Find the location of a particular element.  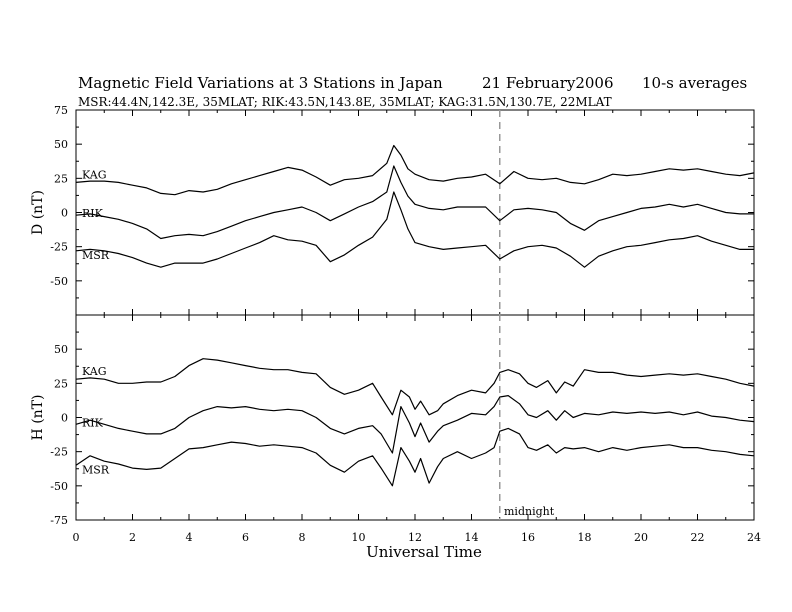

x-tick-label: 4 is located at coordinates (189, 537).